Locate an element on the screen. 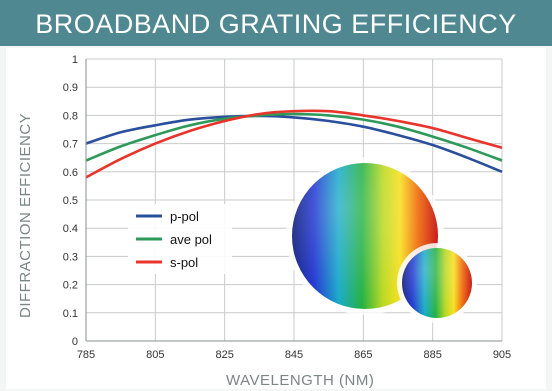 This screenshot has width=552, height=391. x-tick-label: 885 is located at coordinates (432, 355).